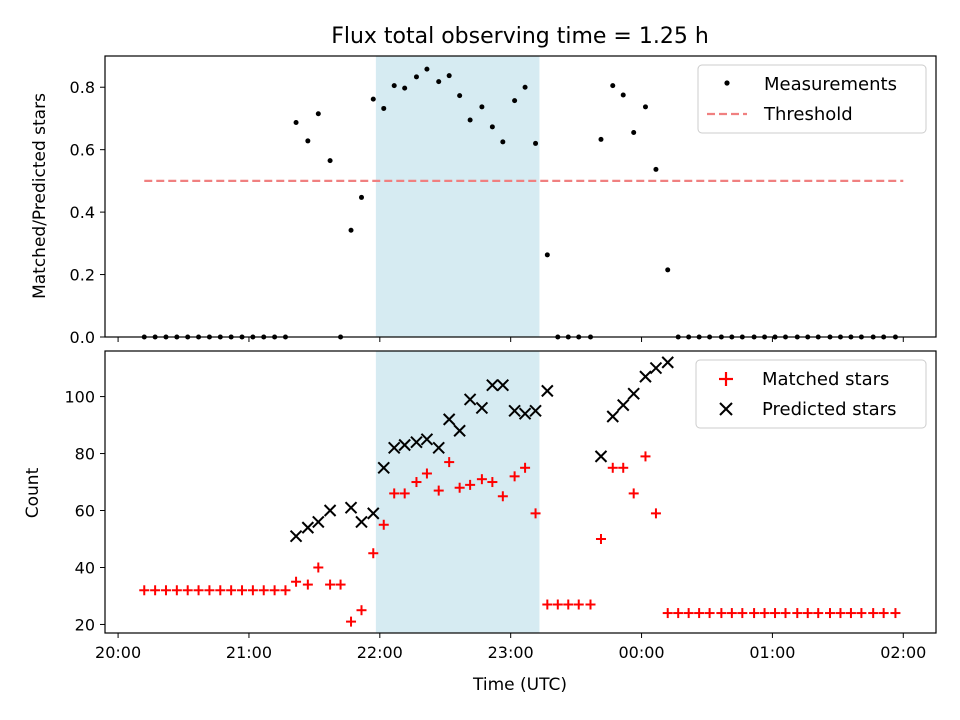 The width and height of the screenshot is (960, 720). Describe the element at coordinates (82, 212) in the screenshot. I see `top-y-tick-label: 0.4` at that location.